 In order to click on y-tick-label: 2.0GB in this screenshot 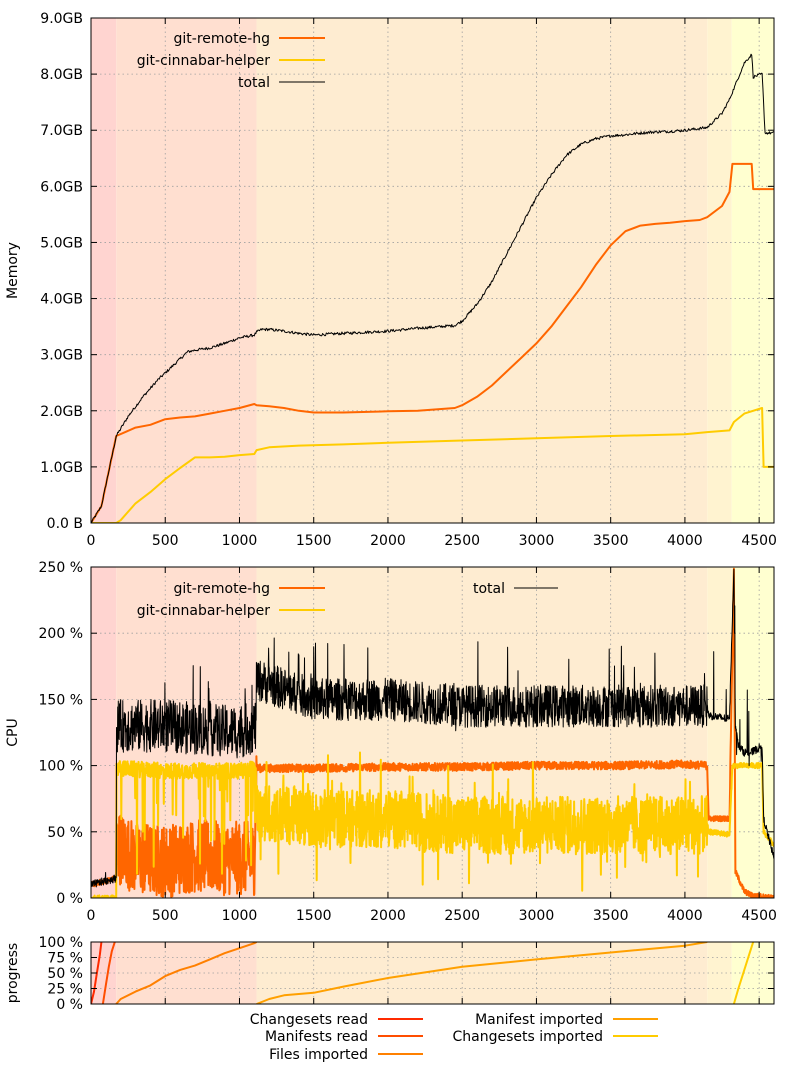, I will do `click(61, 412)`.